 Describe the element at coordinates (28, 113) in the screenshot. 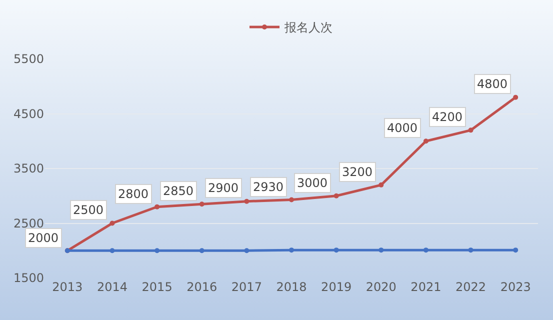

I see `y-tick-label: 4500` at that location.